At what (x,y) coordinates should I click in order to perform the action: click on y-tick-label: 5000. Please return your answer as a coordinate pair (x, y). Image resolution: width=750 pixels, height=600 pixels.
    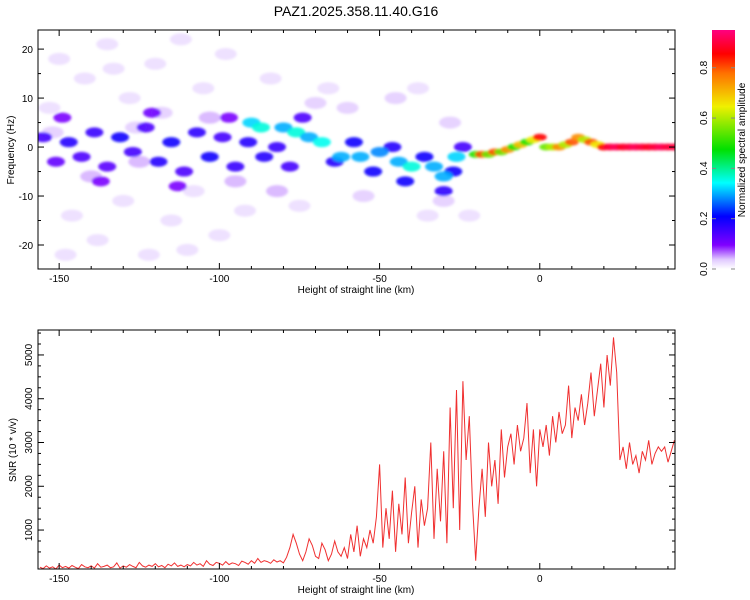
    Looking at the image, I should click on (29, 354).